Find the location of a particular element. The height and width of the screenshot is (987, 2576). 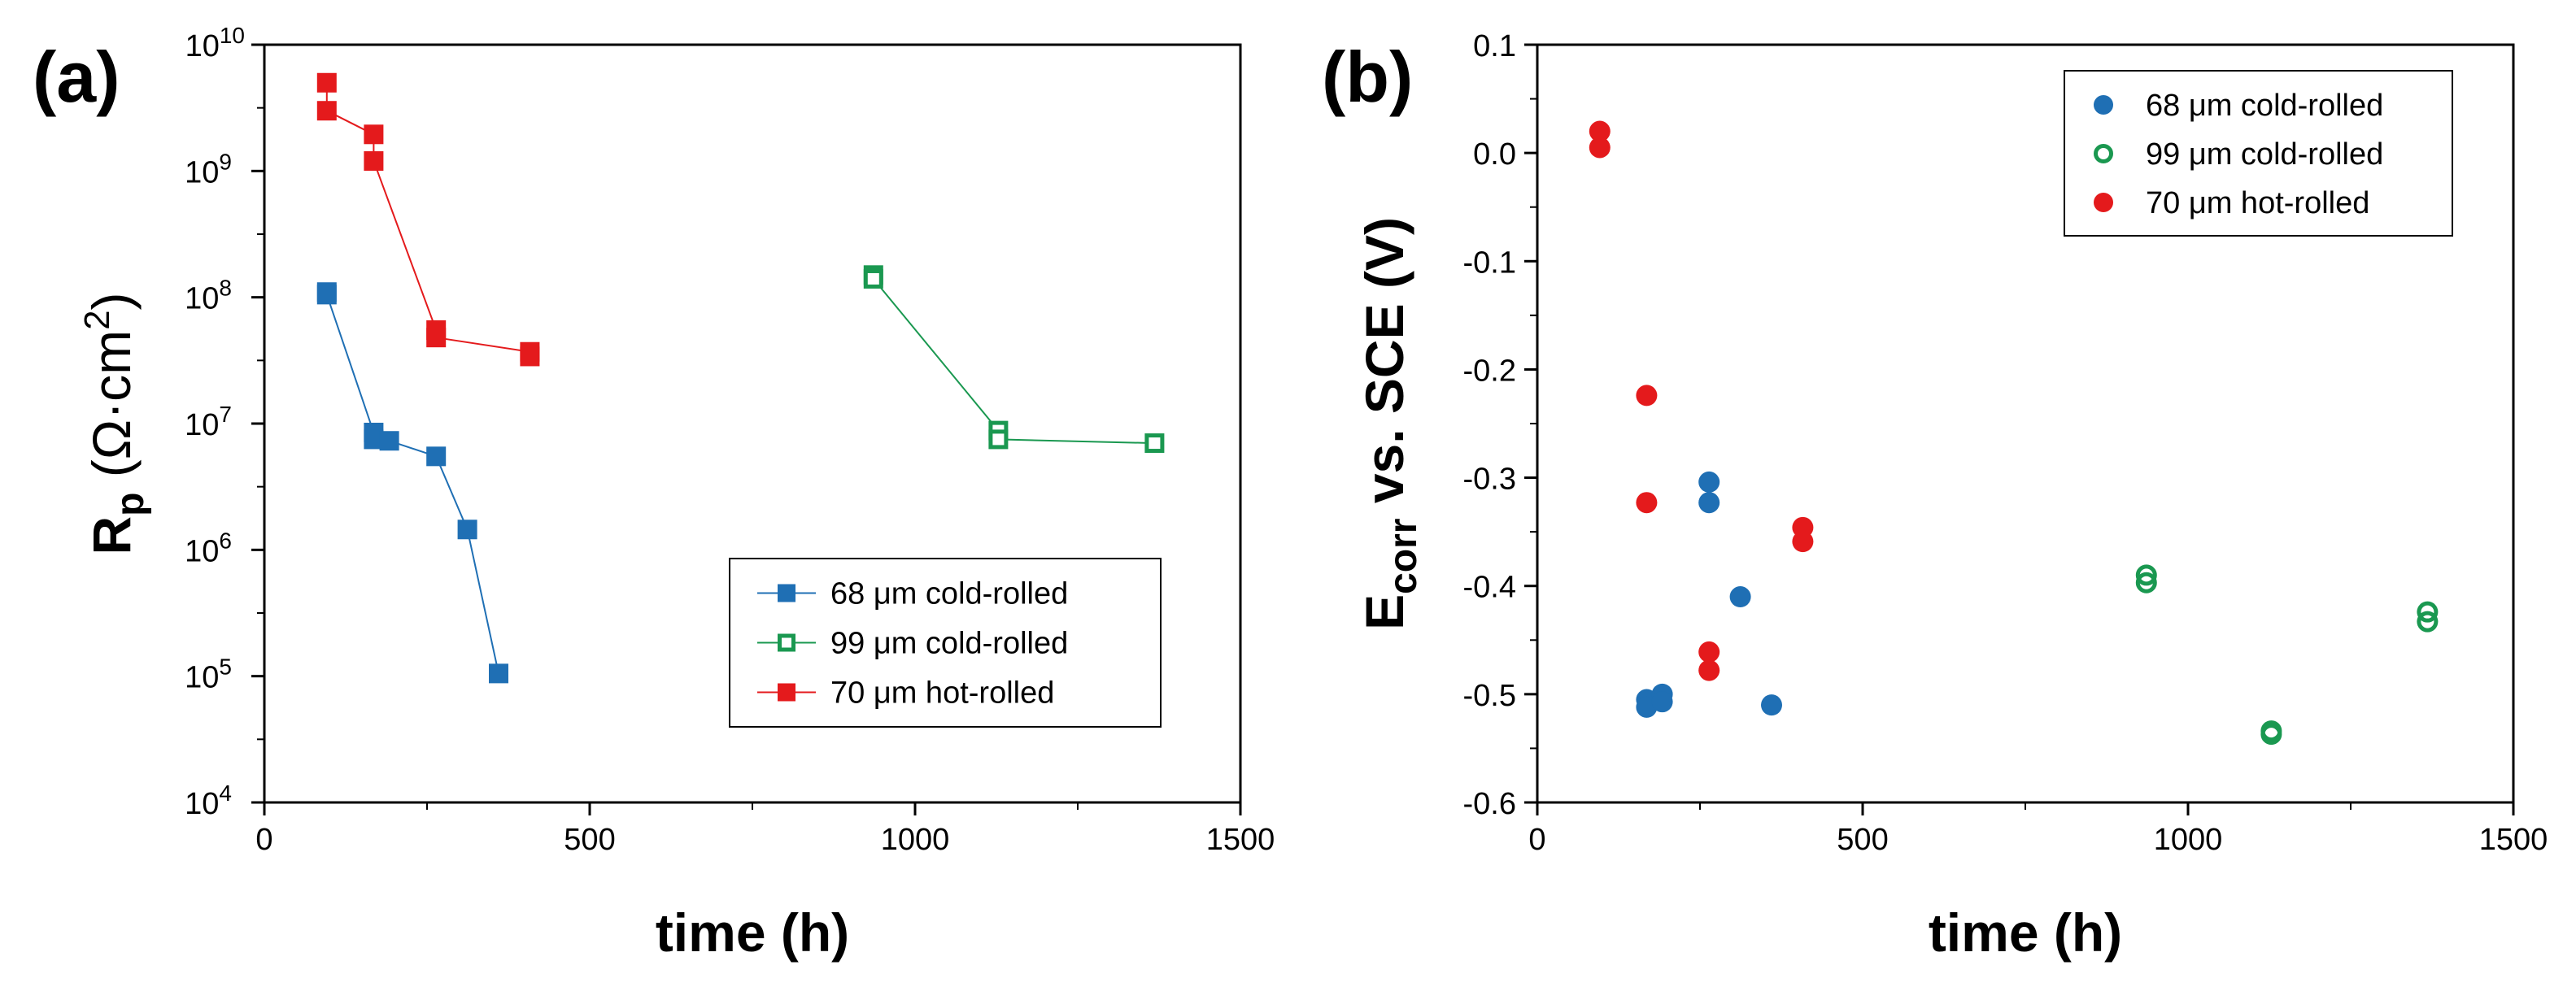

panel-a-y-ticks: 10⁴ 10⁵ 10⁶ 10⁷ 10⁸ 10⁹ 10¹⁰ is located at coordinates (224, 422).